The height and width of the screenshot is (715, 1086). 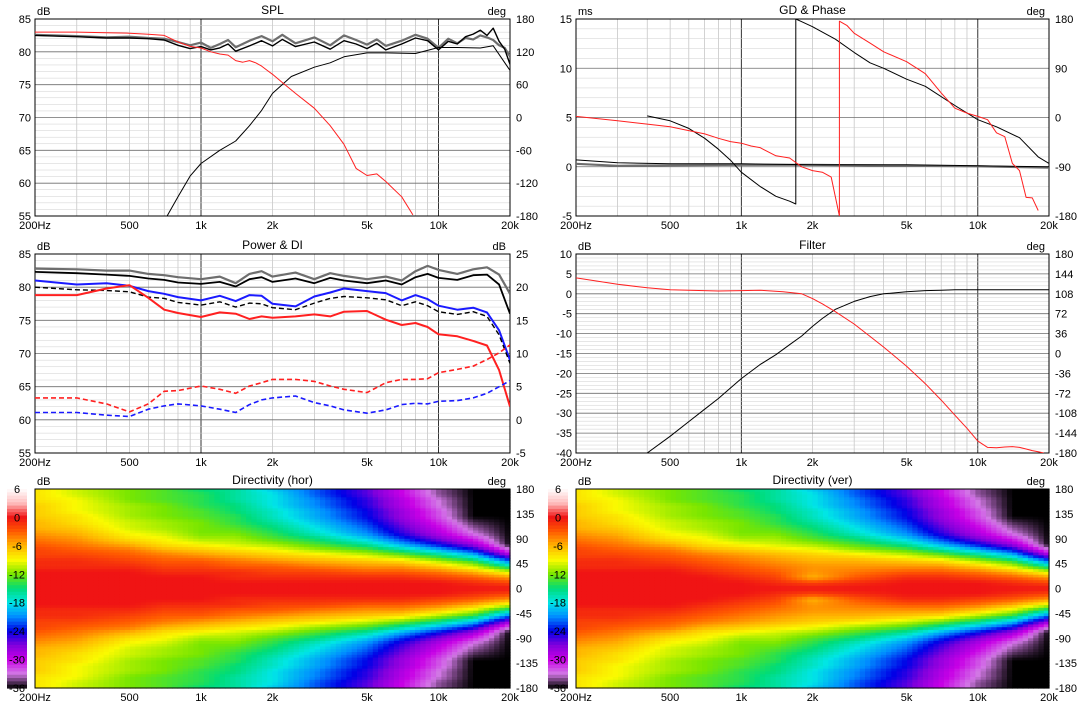 I want to click on right-tick-label: 25, so click(x=522, y=255).